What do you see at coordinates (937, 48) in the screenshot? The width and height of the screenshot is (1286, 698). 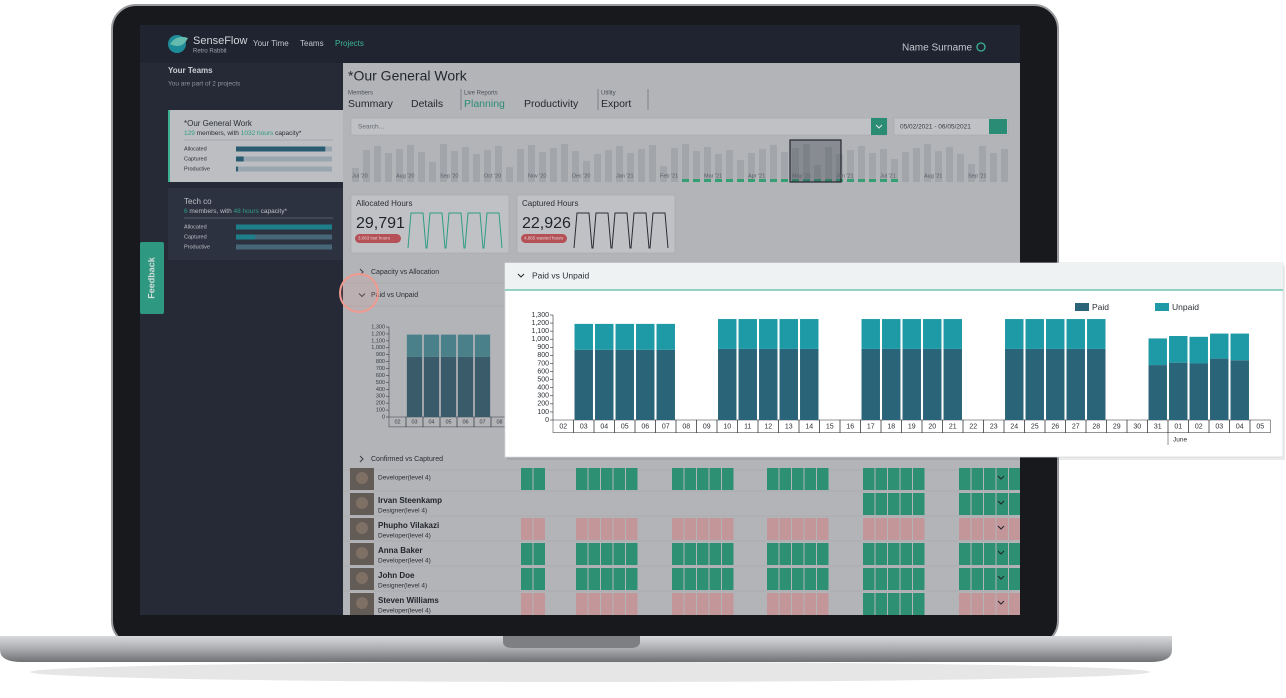 I see `user-name: Name Surname` at bounding box center [937, 48].